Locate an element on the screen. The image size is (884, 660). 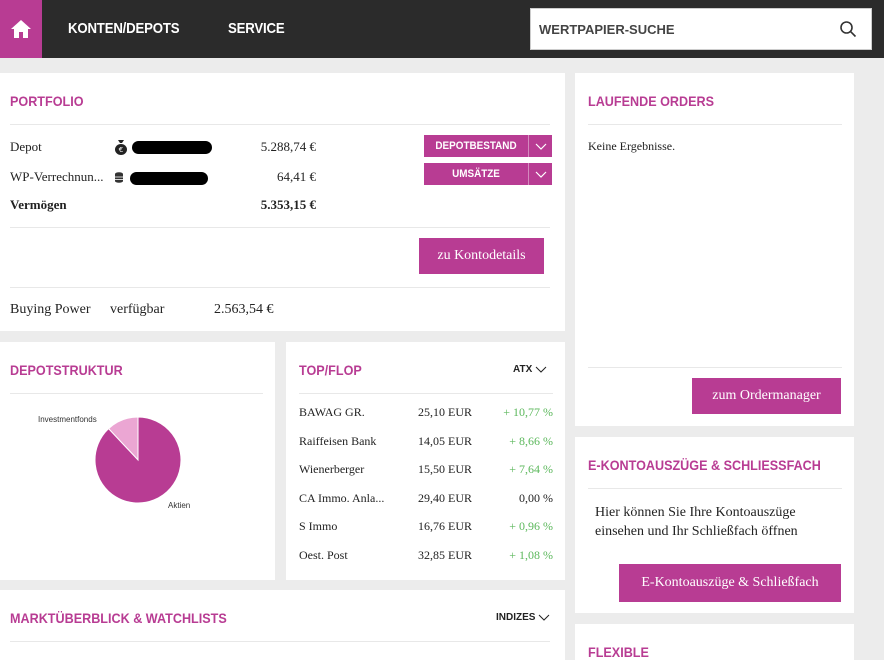
umsaetze-dropdown: UMSÄTZE is located at coordinates (488, 174).